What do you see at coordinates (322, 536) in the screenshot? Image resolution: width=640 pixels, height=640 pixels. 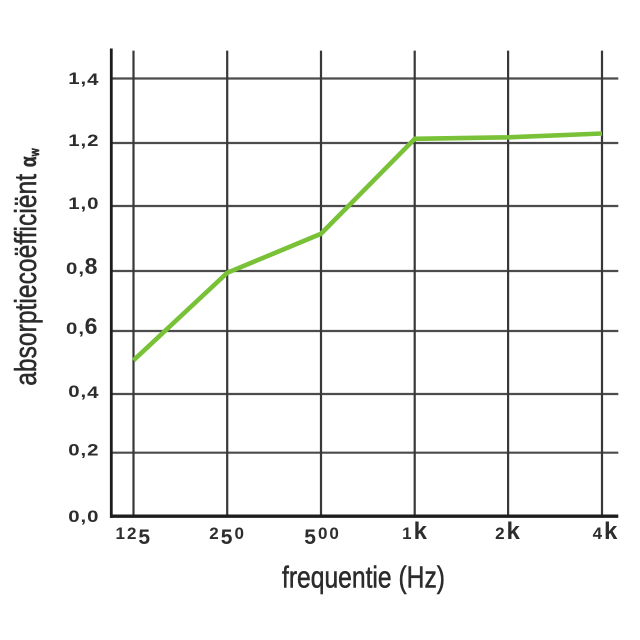 I see `svg-text: 500` at bounding box center [322, 536].